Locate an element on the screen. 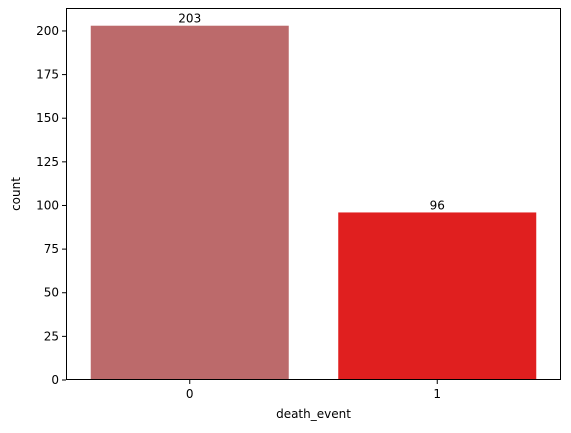 Image resolution: width=571 pixels, height=433 pixels. y-tick-label: 50 is located at coordinates (51, 293).